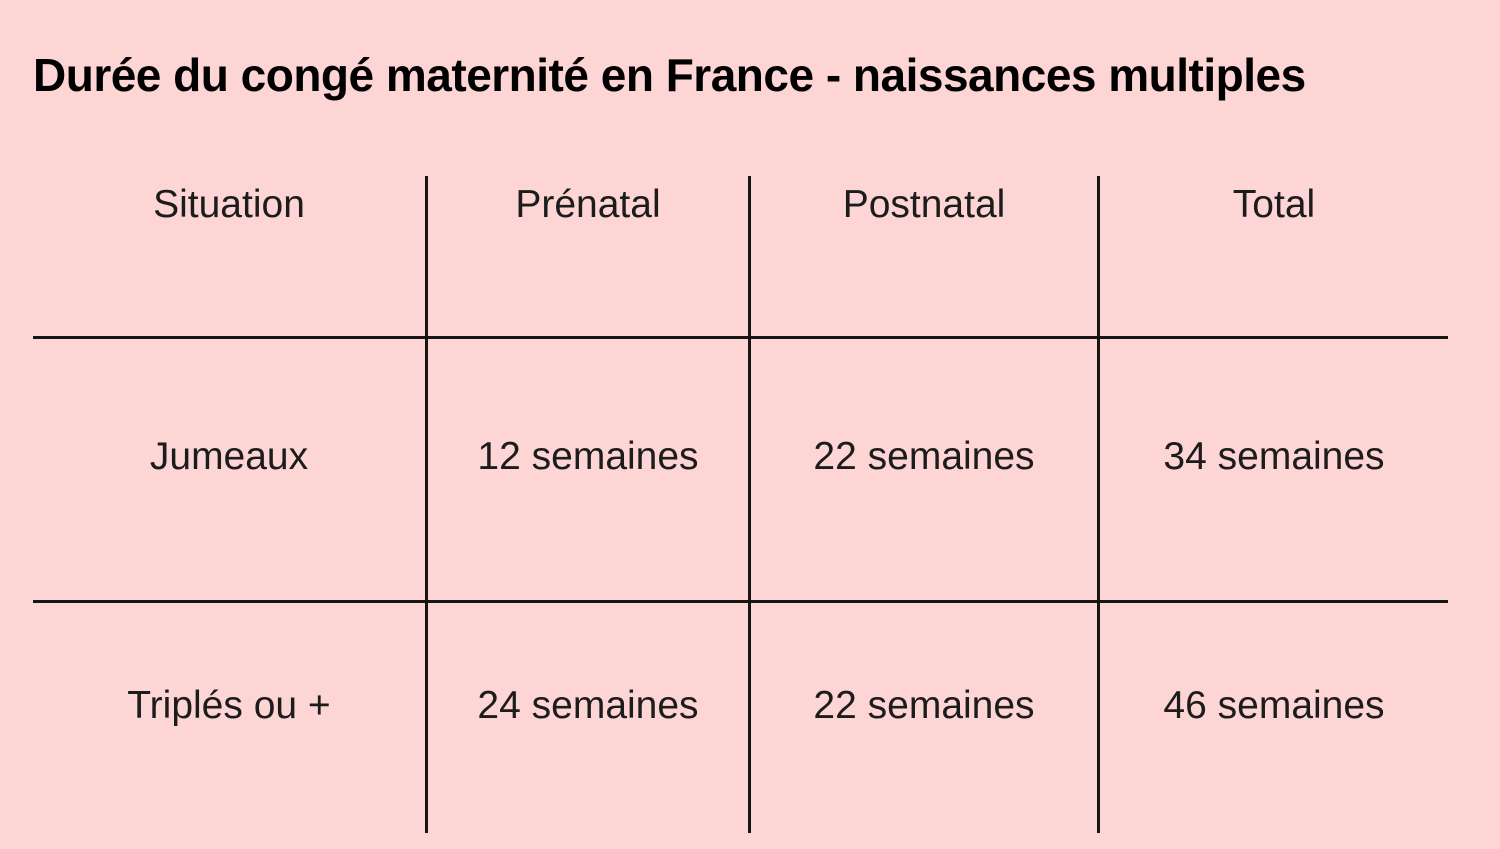  What do you see at coordinates (229, 705) in the screenshot?
I see `cell-triples-situation: Triplés ou +` at bounding box center [229, 705].